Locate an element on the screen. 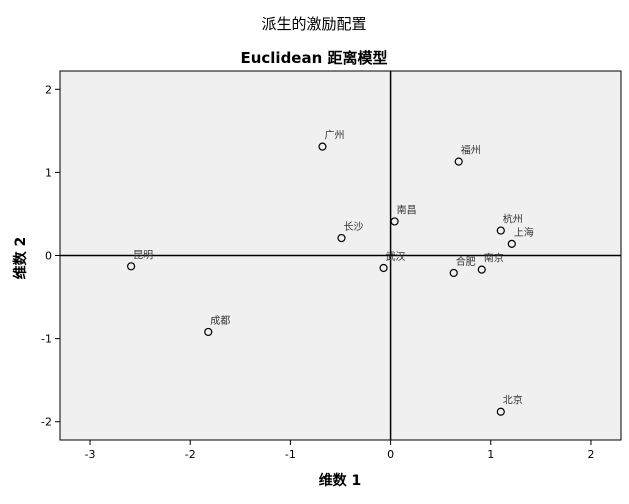  data-point-label: 武汉 is located at coordinates (396, 256).